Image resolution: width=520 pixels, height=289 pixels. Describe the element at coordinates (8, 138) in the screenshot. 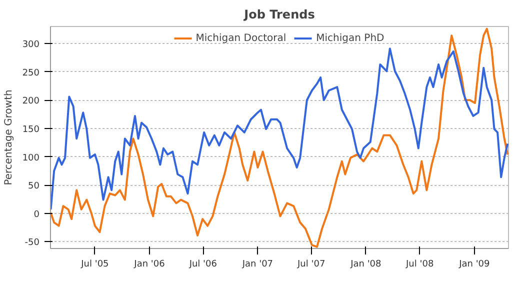

I see `y-axis-title: Percentage Growth` at that location.